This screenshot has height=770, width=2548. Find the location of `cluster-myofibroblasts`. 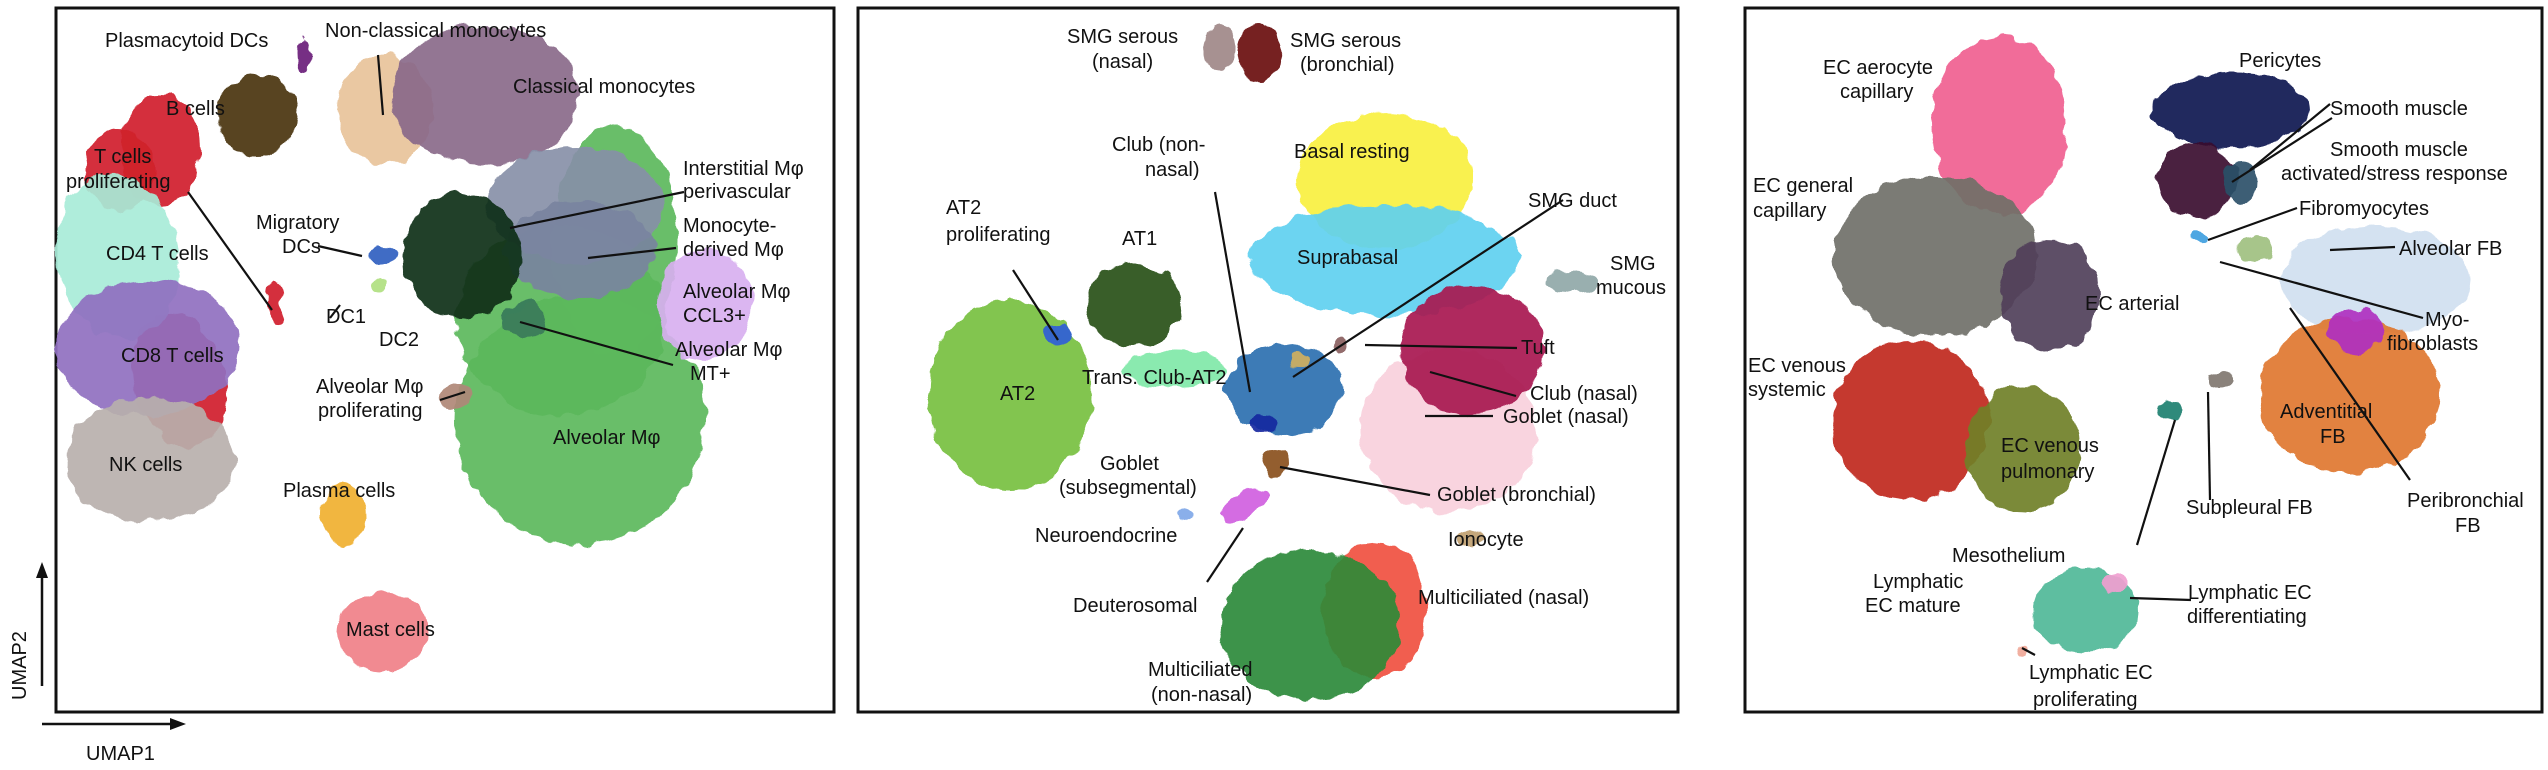

cluster-myofibroblasts is located at coordinates (2255, 250).